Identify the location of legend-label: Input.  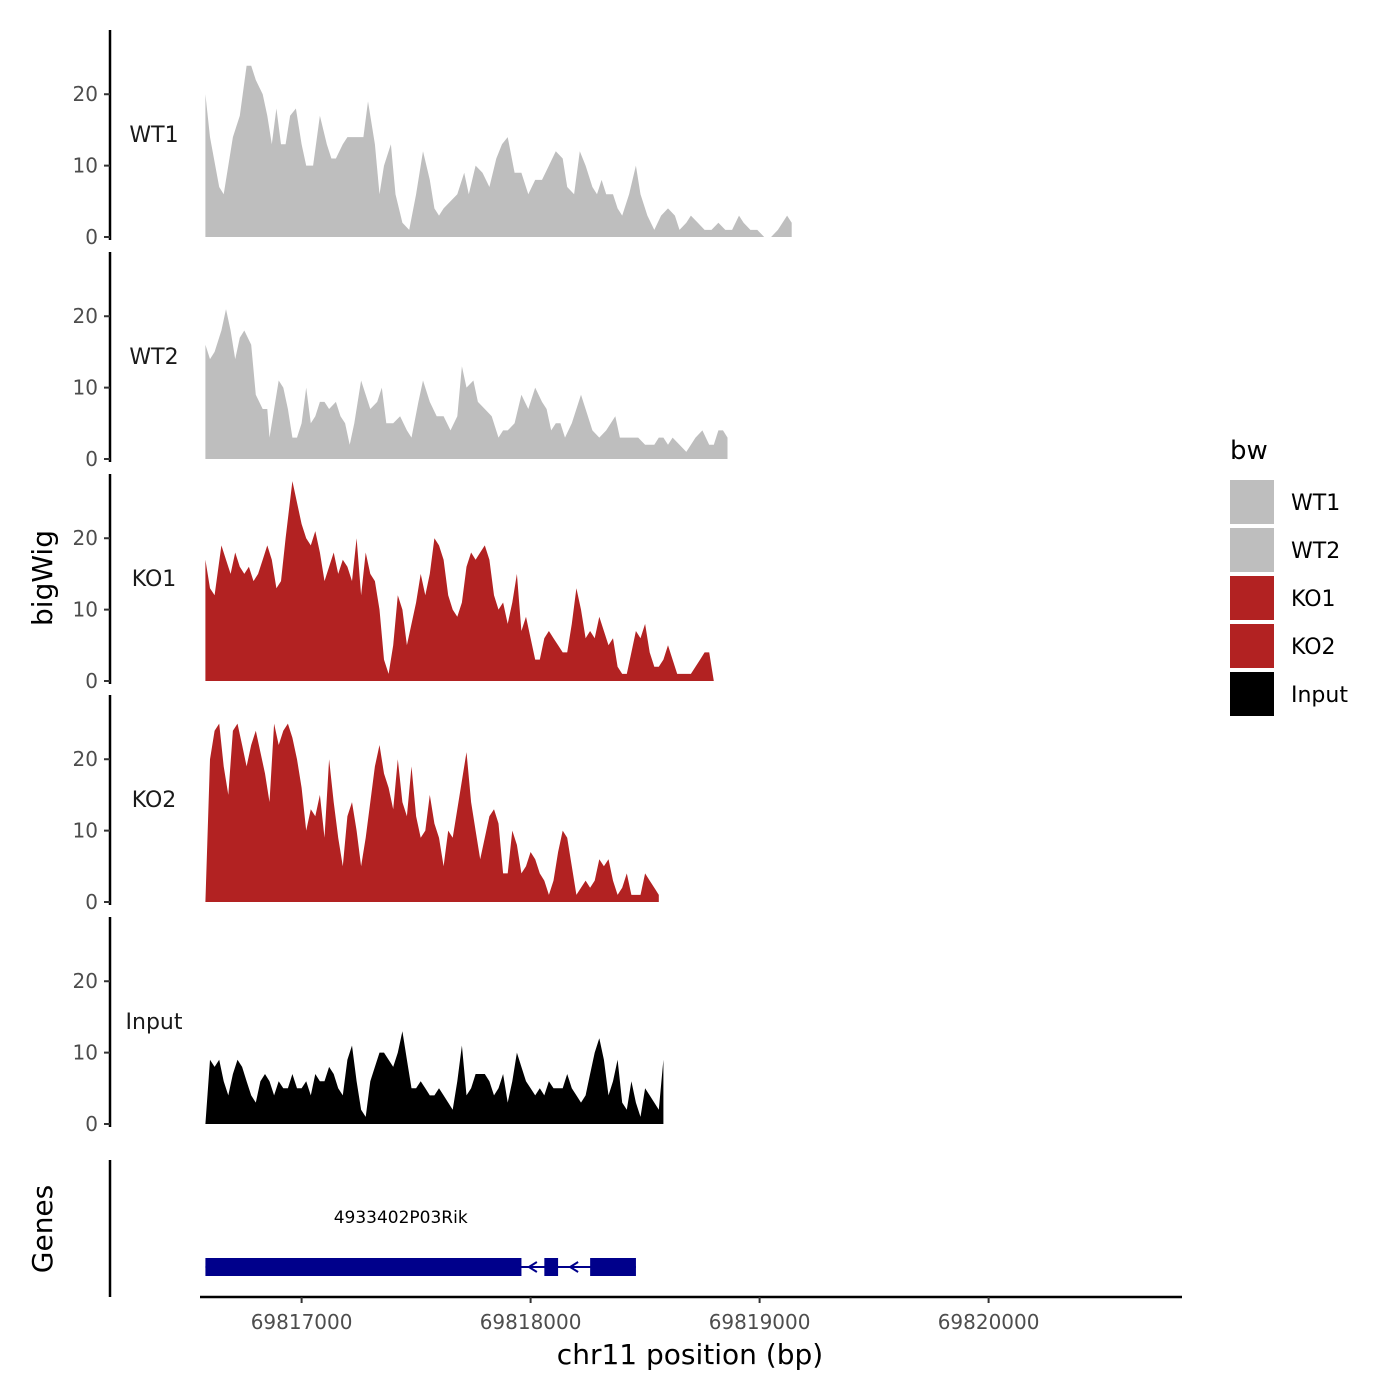
(1319, 695).